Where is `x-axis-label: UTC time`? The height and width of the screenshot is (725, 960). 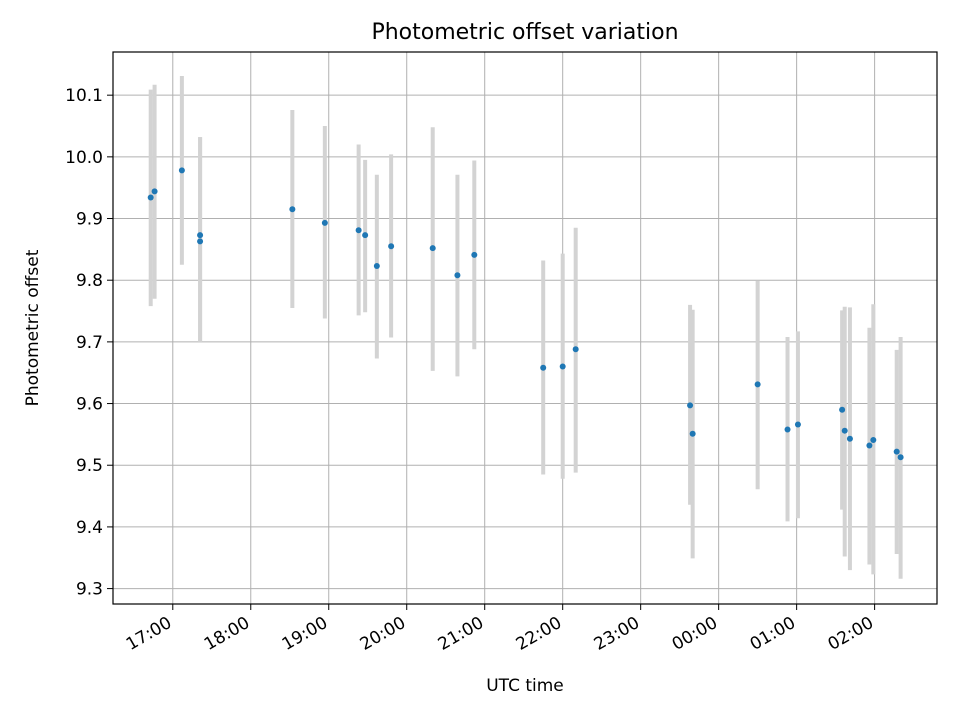
x-axis-label: UTC time is located at coordinates (525, 686).